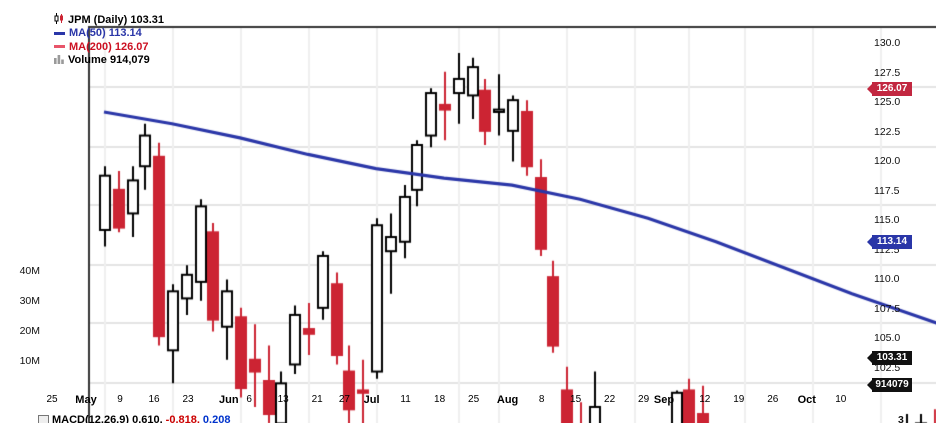 This screenshot has width=936, height=423. Describe the element at coordinates (59, 19) in the screenshot. I see `candlestick-icon` at that location.